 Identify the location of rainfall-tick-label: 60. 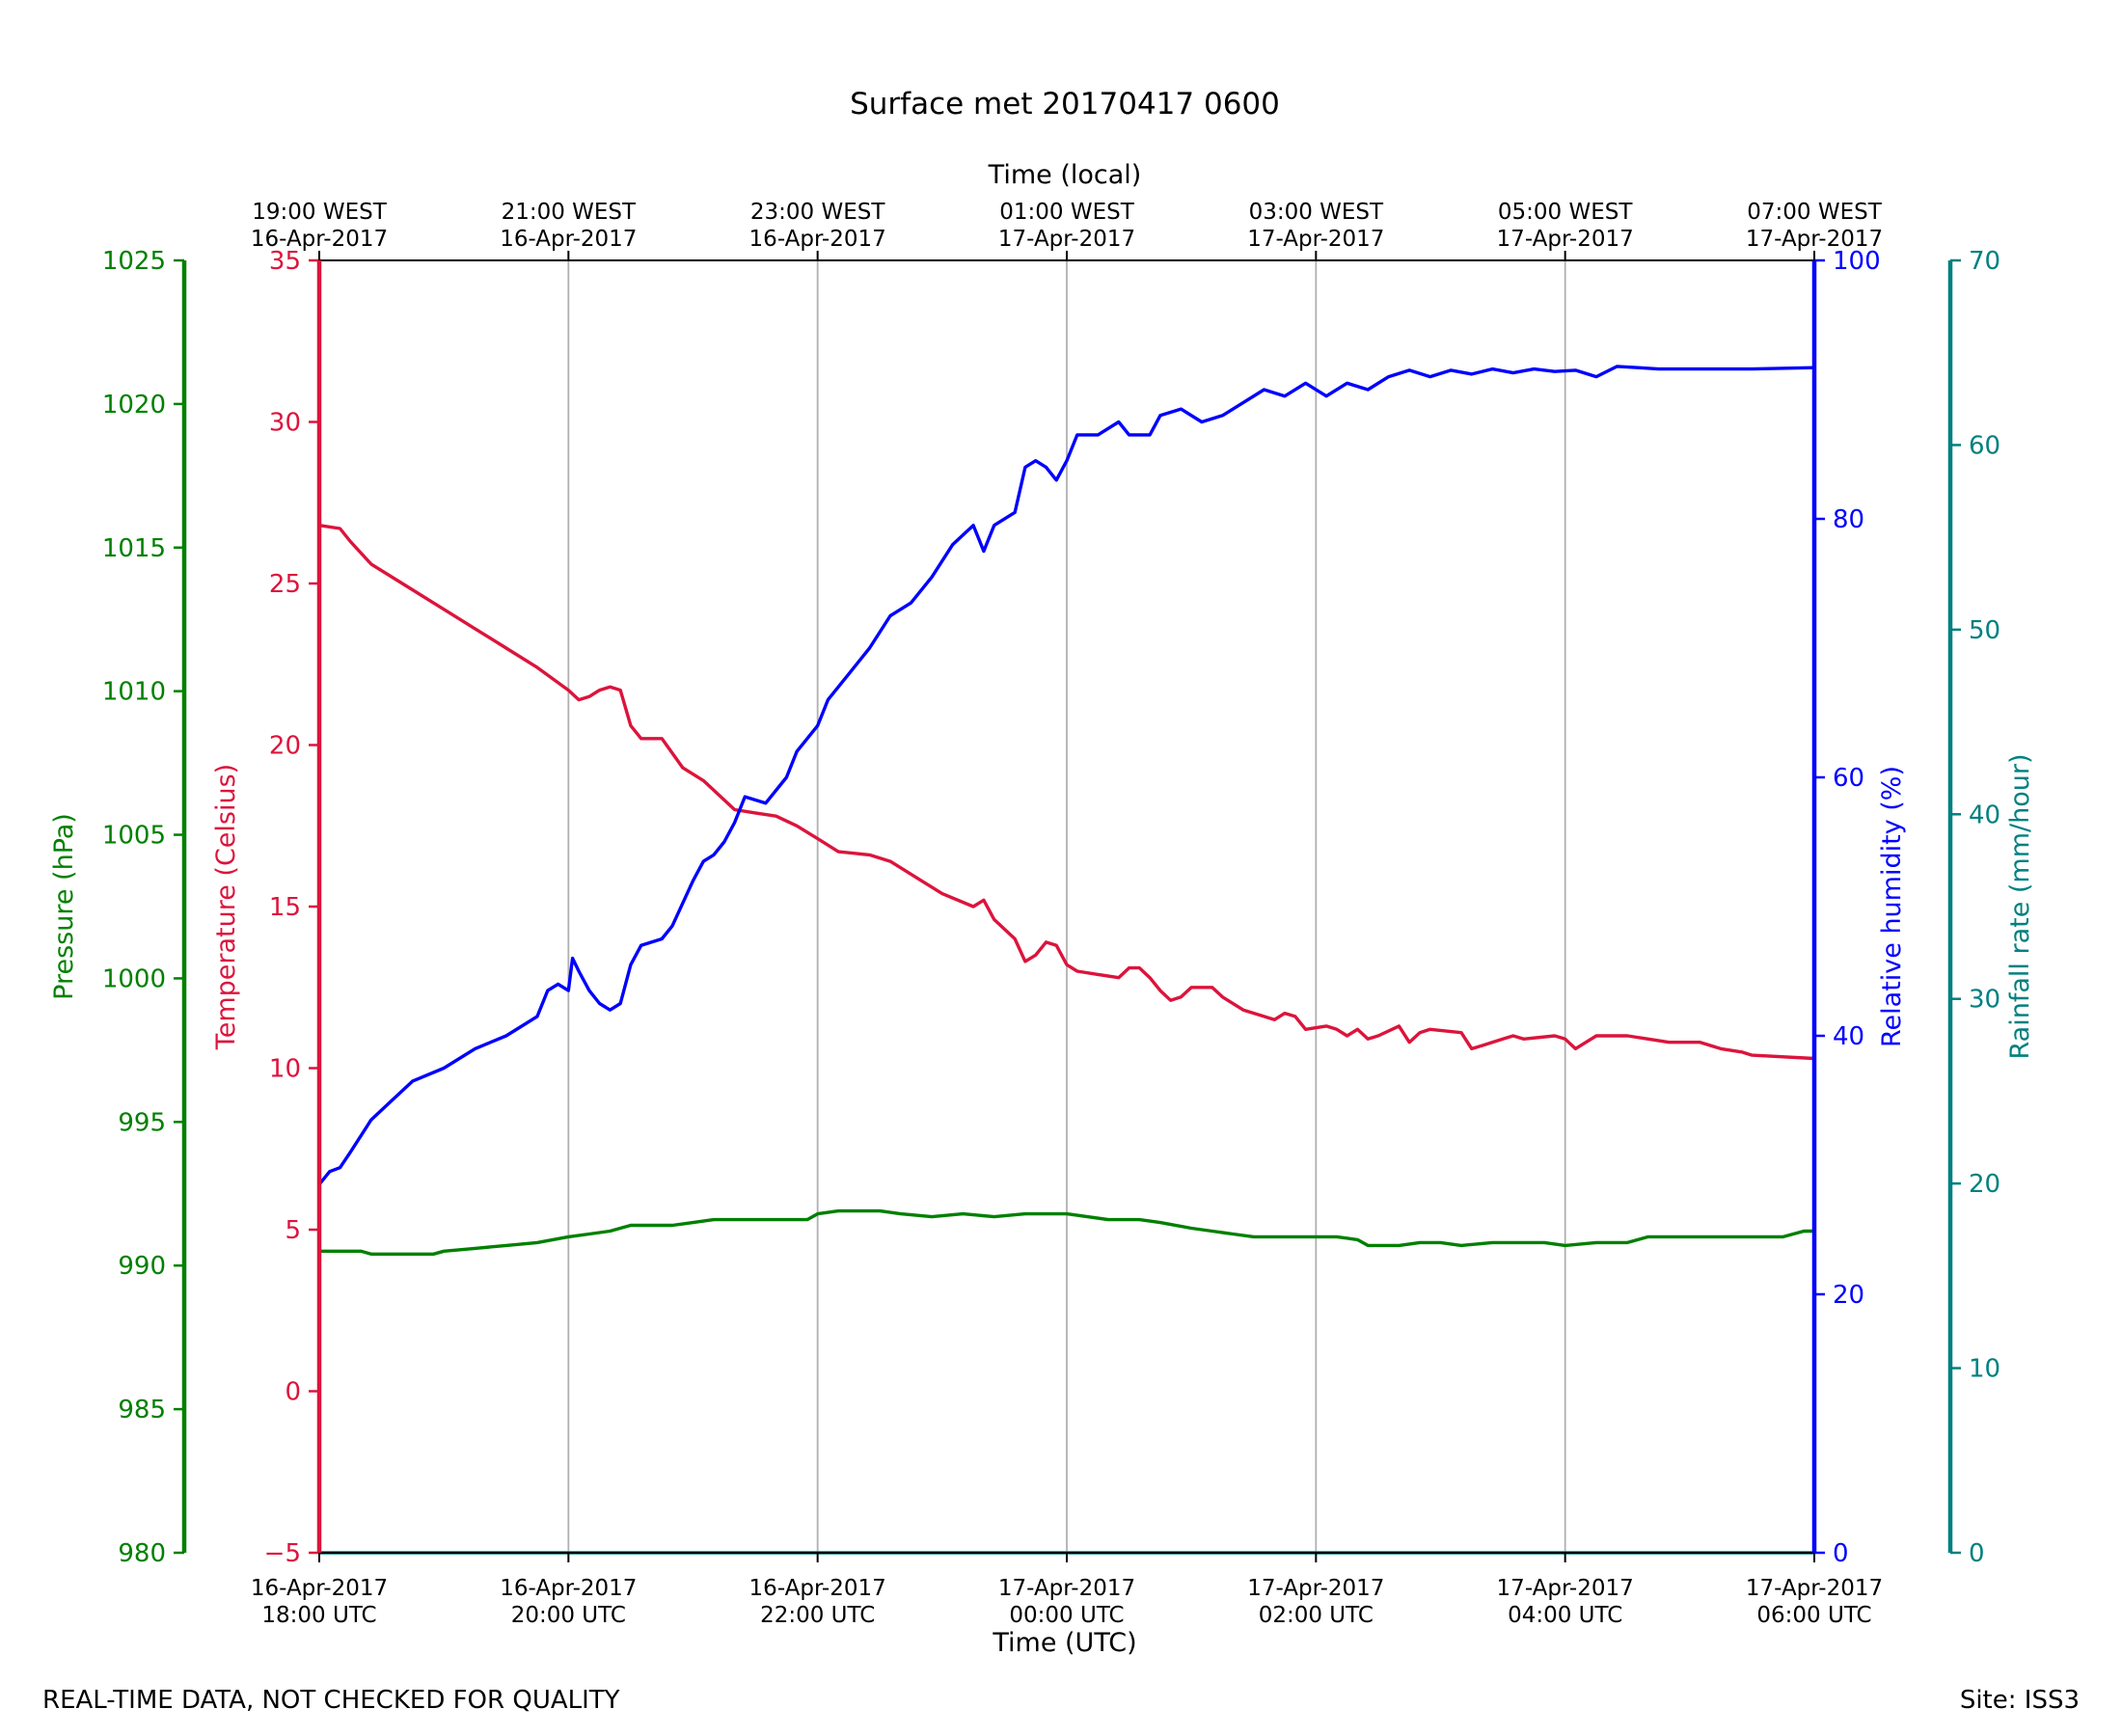
(1985, 446).